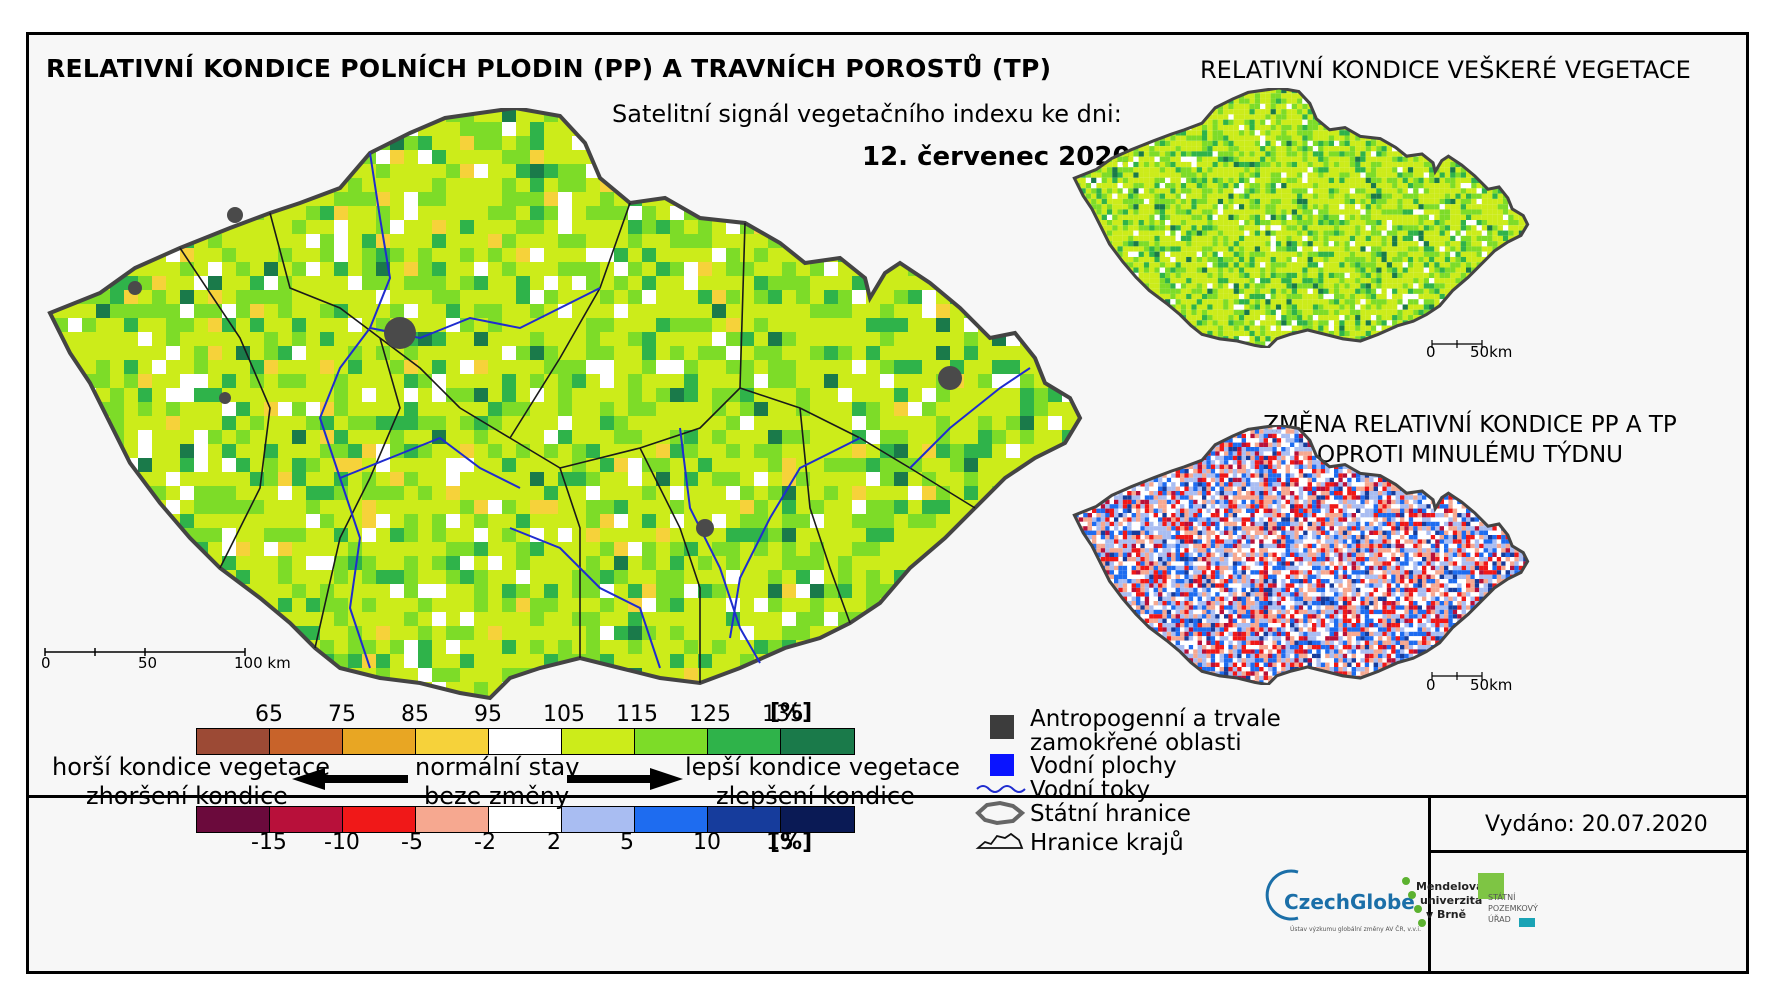 This screenshot has height=1003, width=1772. Describe the element at coordinates (1596, 824) in the screenshot. I see `issued-date: Vydáno: 20.07.2020` at that location.